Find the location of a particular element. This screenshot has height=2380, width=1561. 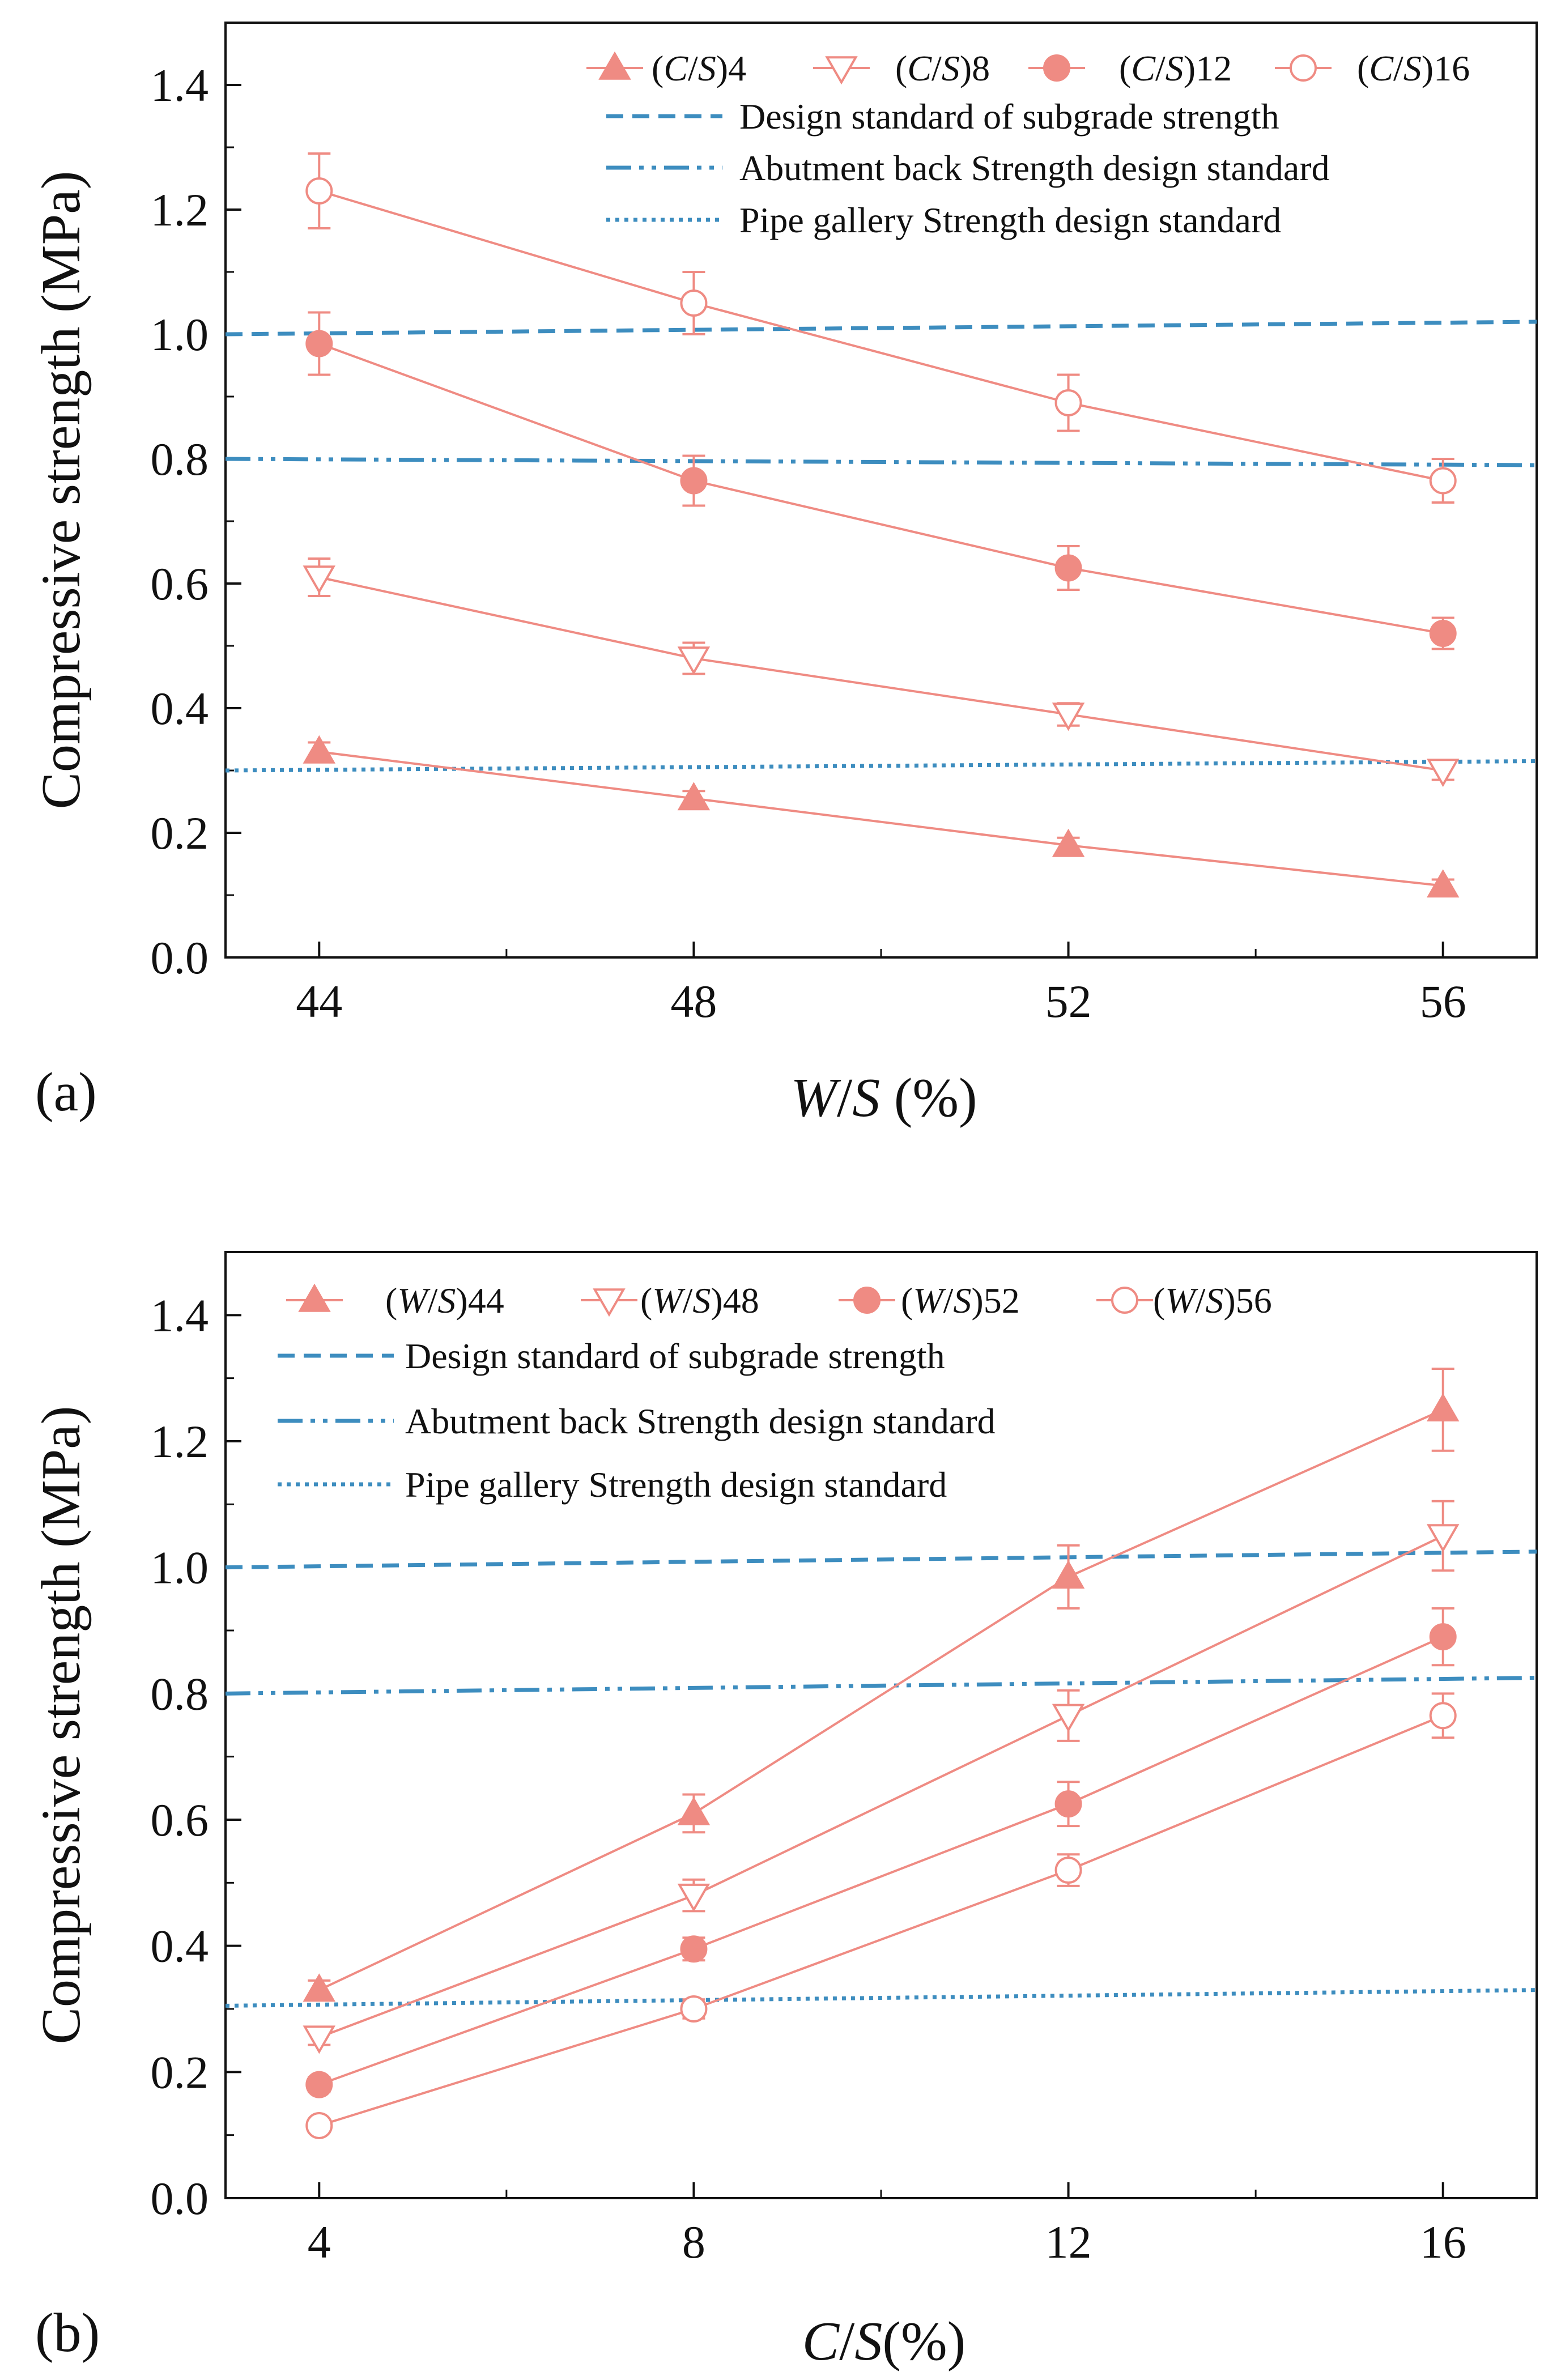

x-tick-label: 8 is located at coordinates (693, 2242).